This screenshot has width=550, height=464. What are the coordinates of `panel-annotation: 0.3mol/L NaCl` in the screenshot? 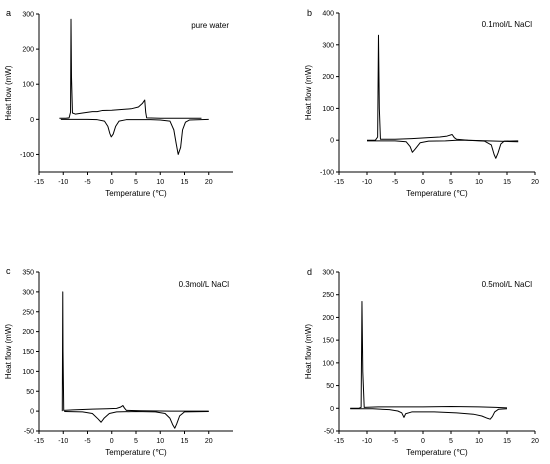 It's located at (204, 284).